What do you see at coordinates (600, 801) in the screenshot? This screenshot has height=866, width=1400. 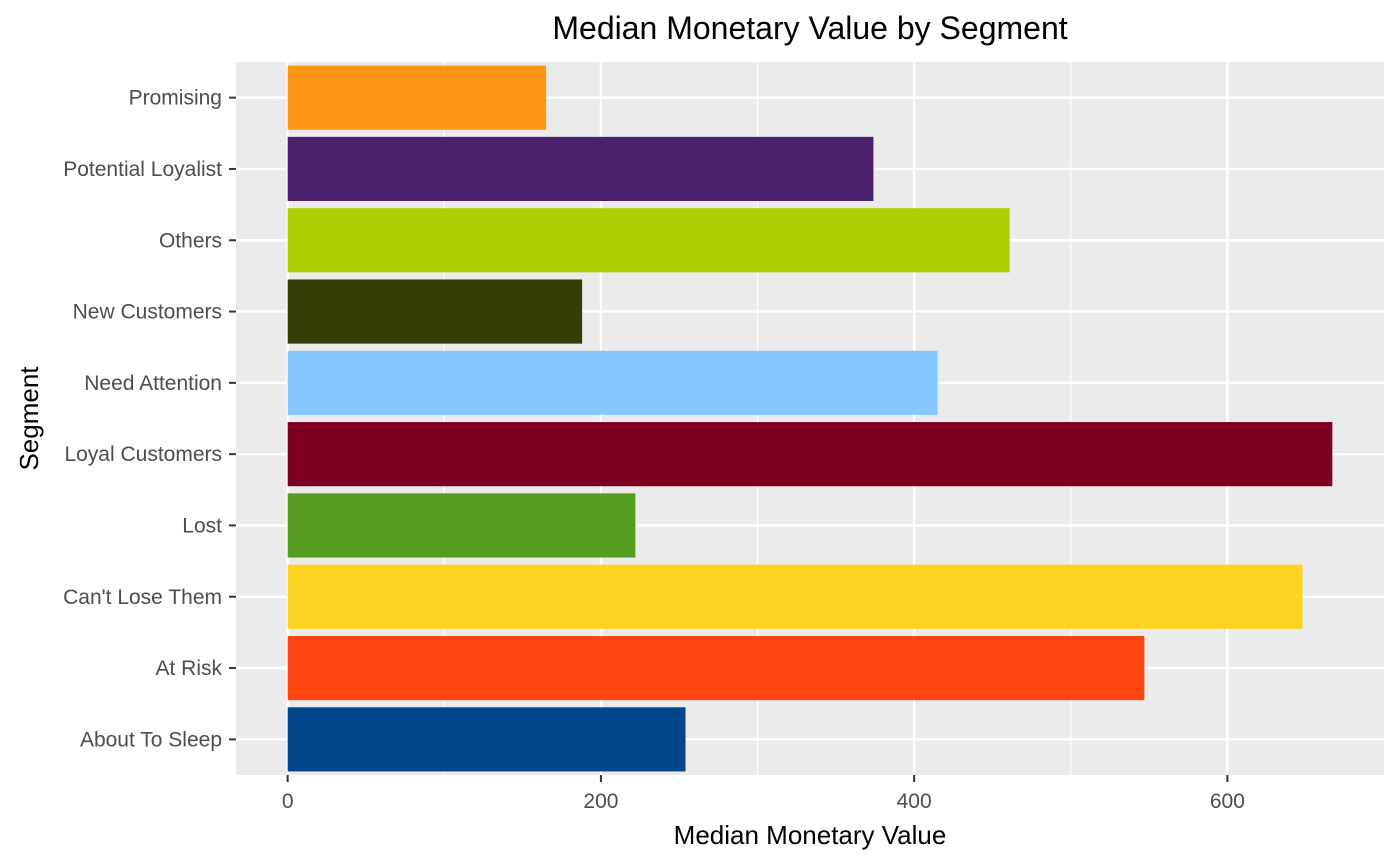 I see `x-tick-label: 200` at bounding box center [600, 801].